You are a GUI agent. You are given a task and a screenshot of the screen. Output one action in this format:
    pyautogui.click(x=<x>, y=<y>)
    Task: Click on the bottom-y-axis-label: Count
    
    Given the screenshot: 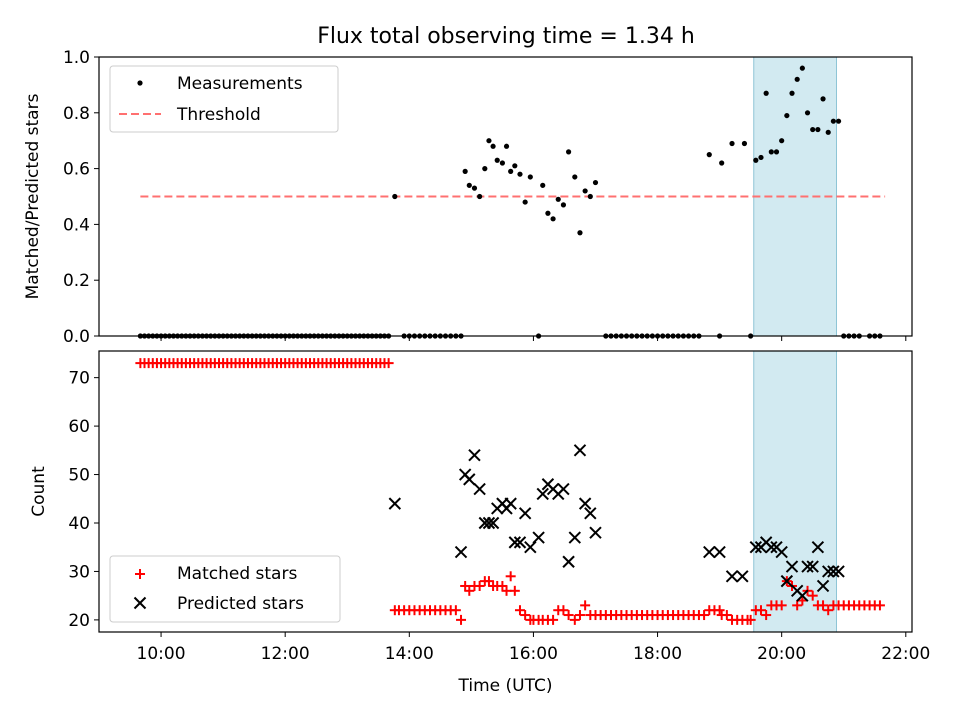 What is the action you would take?
    pyautogui.click(x=39, y=491)
    